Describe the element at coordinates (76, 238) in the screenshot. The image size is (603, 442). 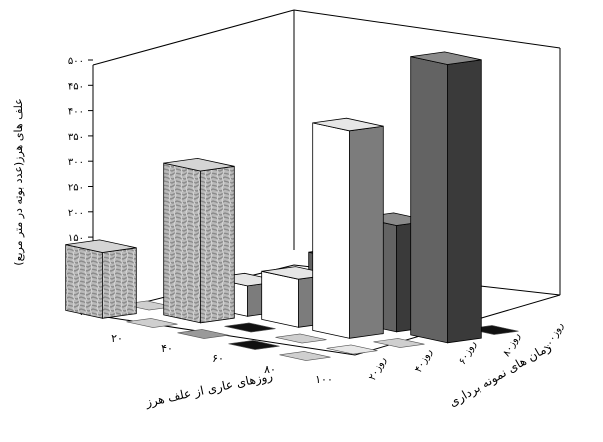
I see `y-tick-label: ۱۵۰` at that location.